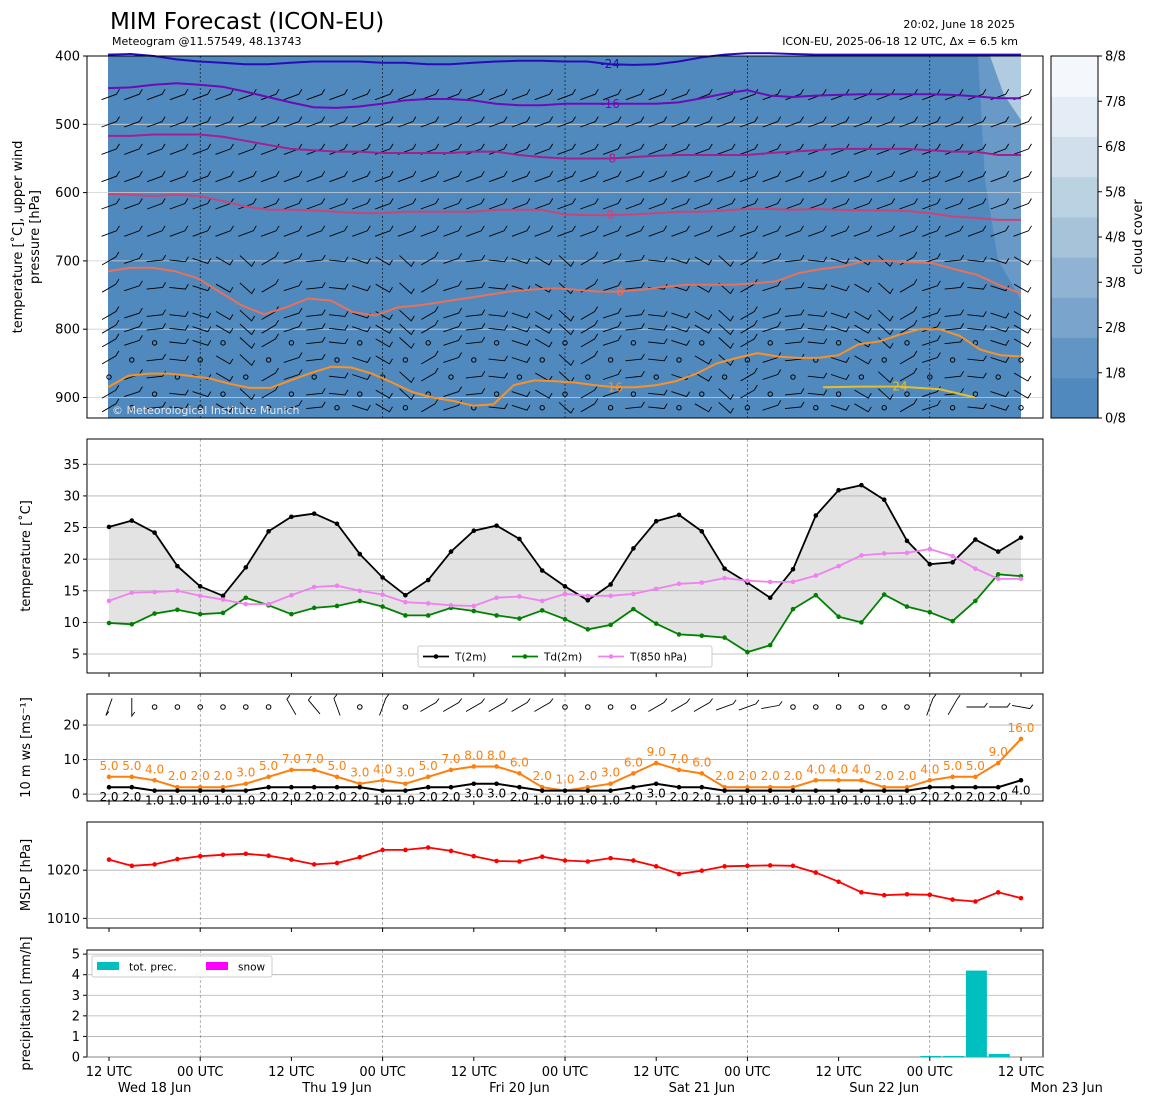  I want to click on isotherm-label: 0, so click(610, 215).